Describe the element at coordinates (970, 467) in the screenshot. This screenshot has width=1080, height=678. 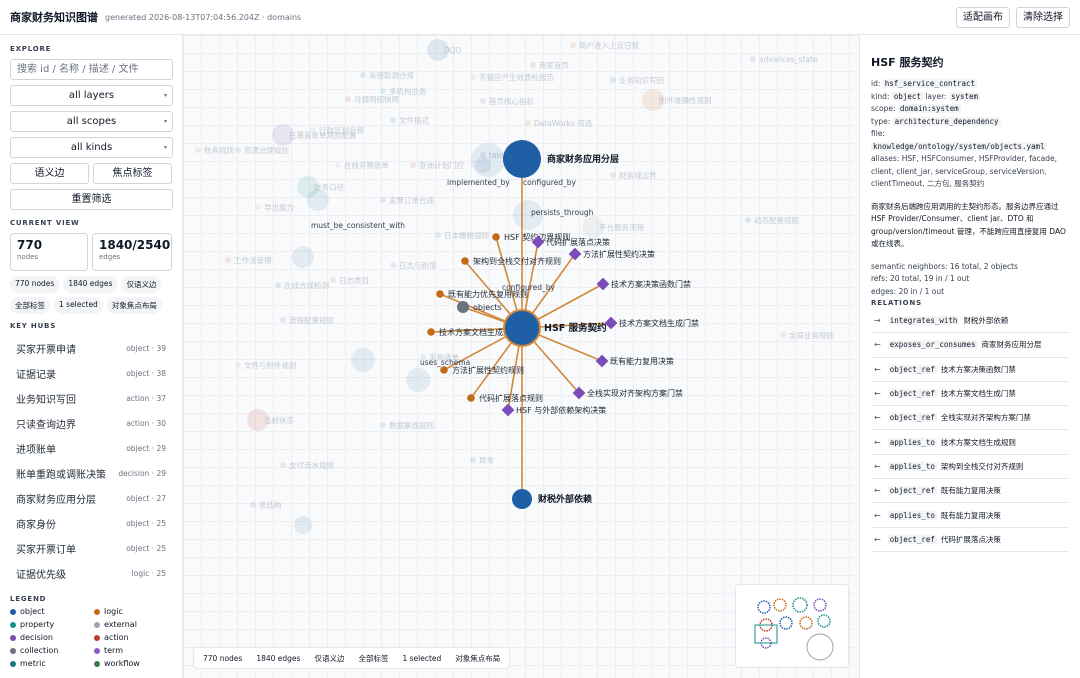
I see `relation-row: ← applies_to 架构到全栈交付对齐规则` at that location.